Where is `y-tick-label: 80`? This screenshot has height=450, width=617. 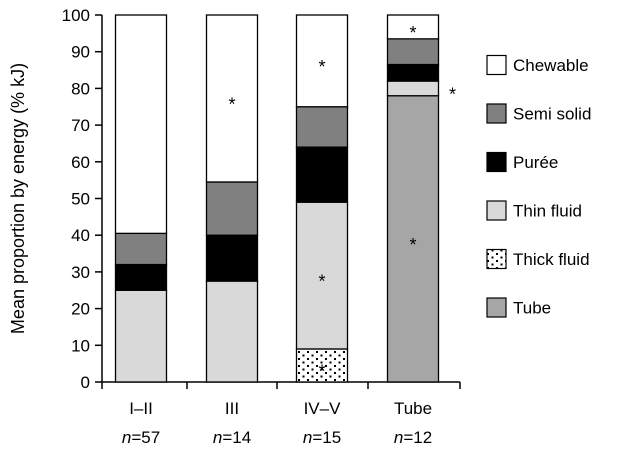
y-tick-label: 80 is located at coordinates (80, 88).